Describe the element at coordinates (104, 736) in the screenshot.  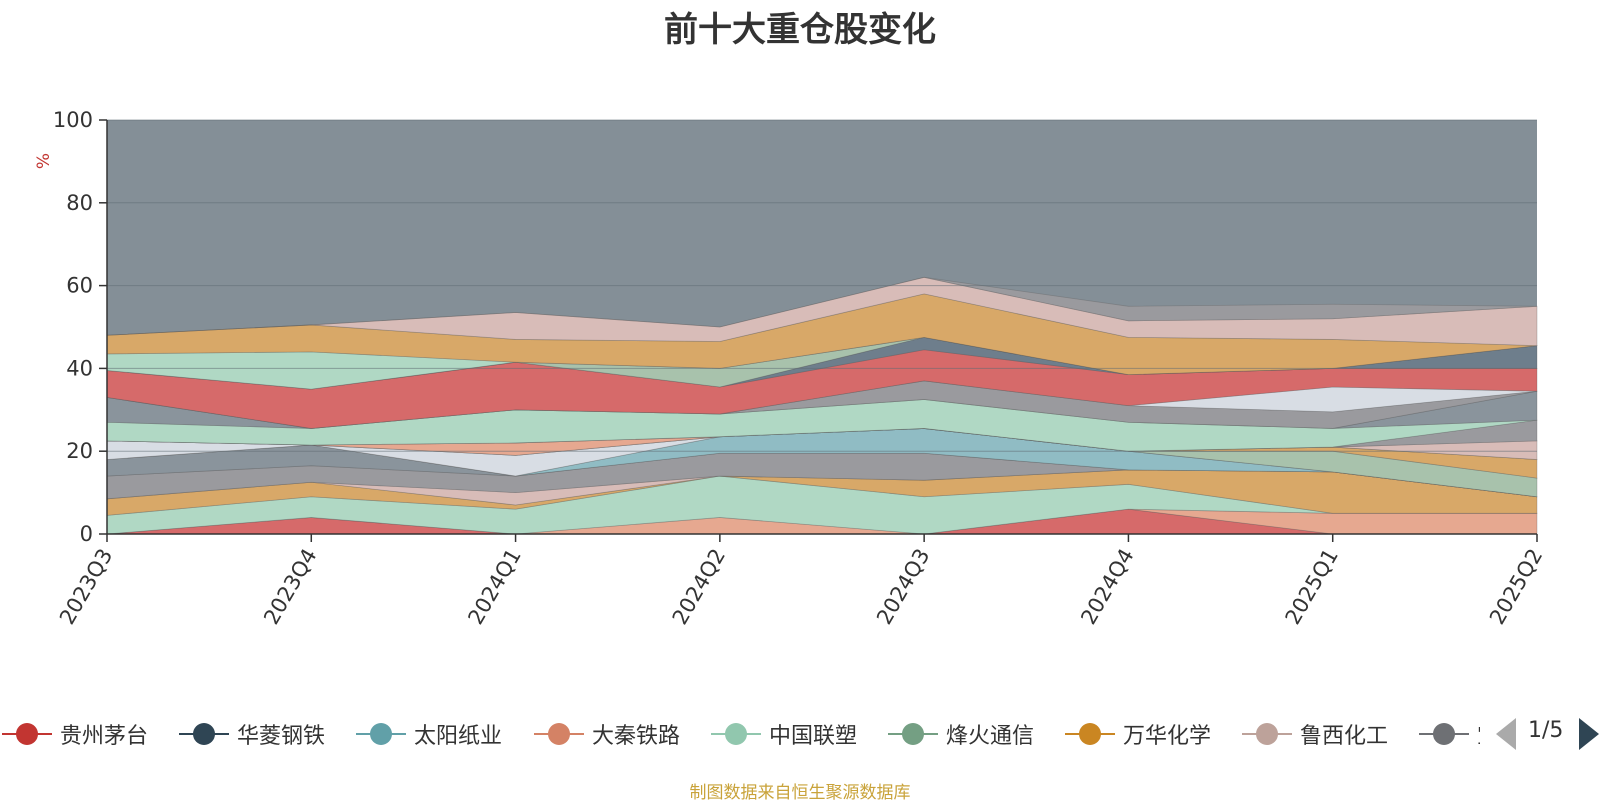
I see `legend-label: 贵州茅台` at that location.